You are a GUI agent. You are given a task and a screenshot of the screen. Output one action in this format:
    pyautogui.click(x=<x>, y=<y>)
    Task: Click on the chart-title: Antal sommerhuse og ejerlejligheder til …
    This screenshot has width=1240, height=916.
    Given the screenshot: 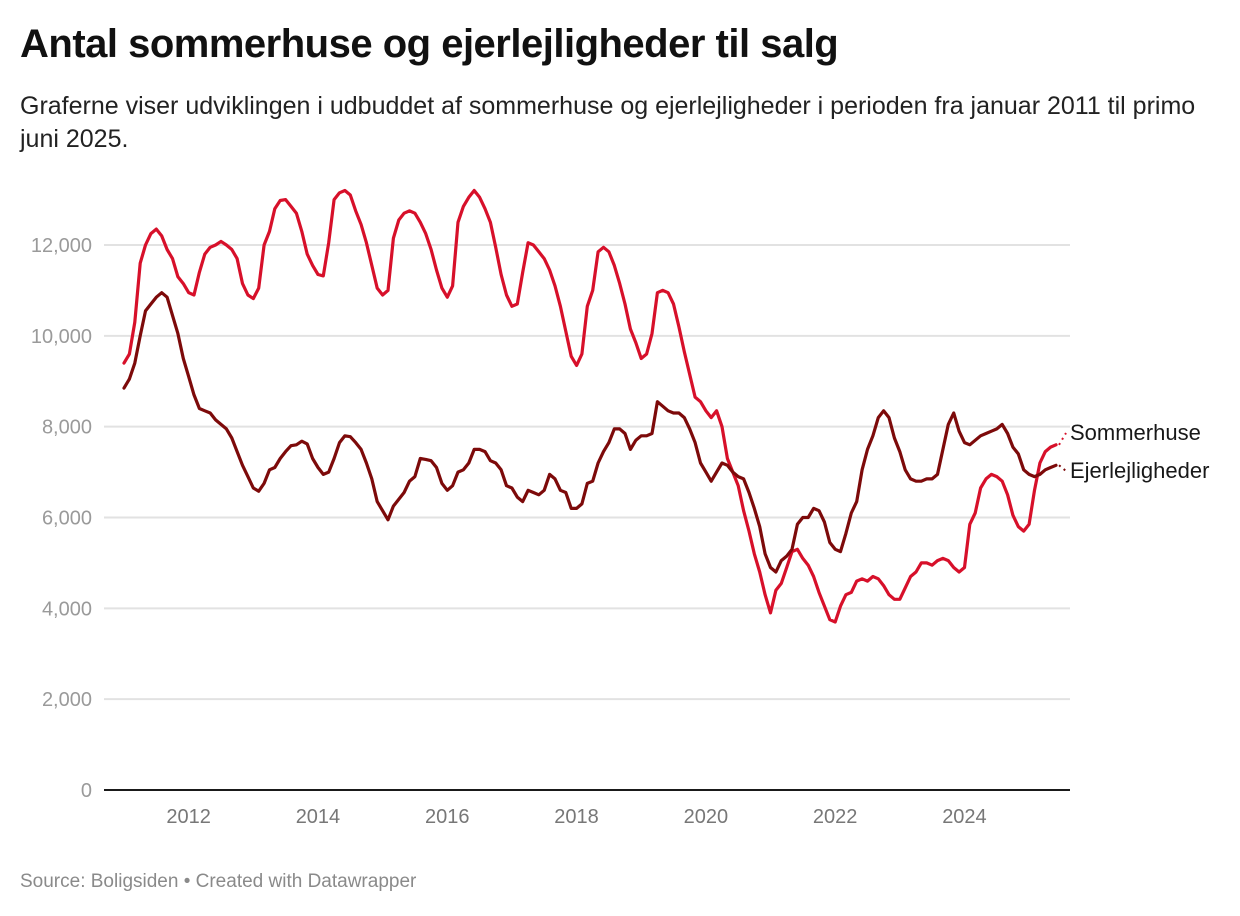 What is the action you would take?
    pyautogui.click(x=429, y=44)
    